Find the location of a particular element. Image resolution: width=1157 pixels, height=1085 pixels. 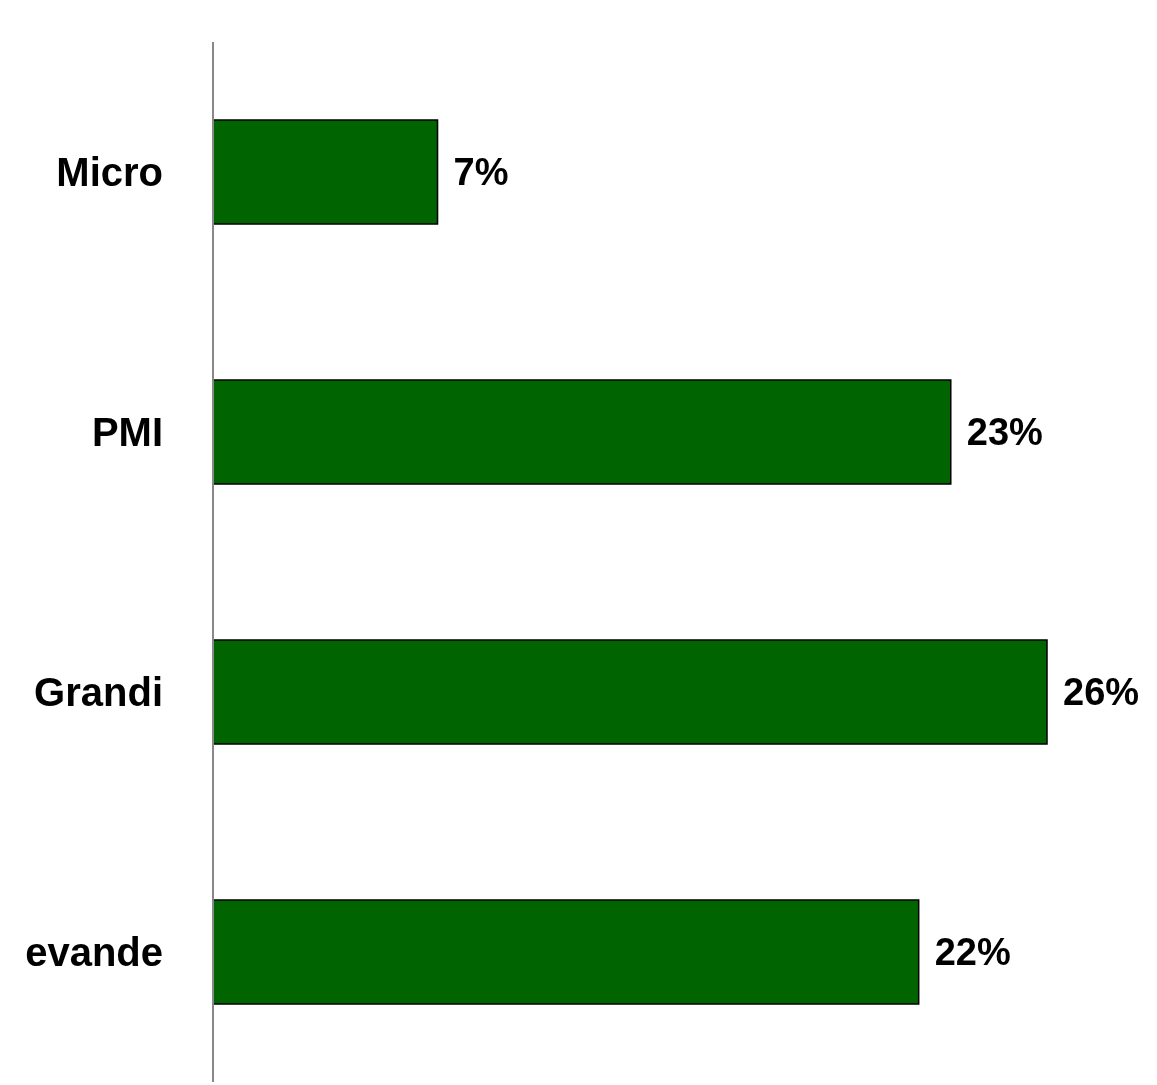

data-label: 22% is located at coordinates (972, 952).